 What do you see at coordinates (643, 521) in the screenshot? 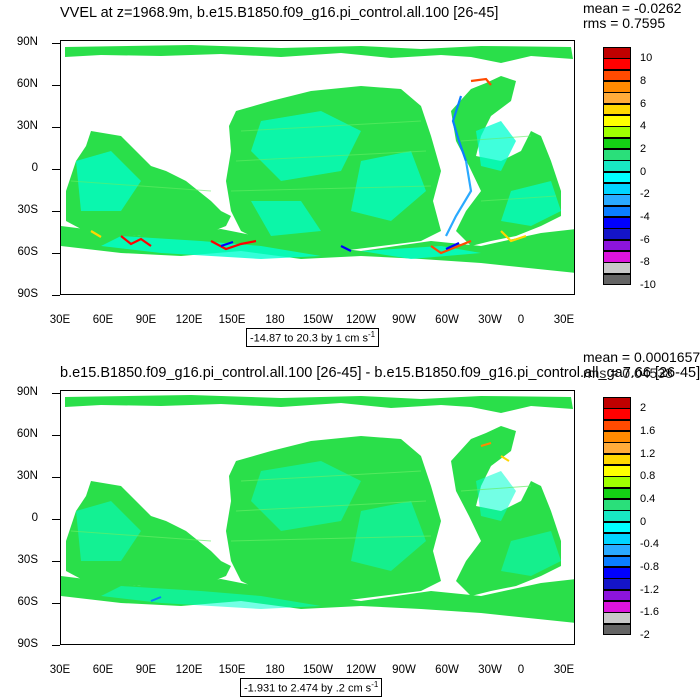
I see `colorbar-tick-label: 0` at bounding box center [643, 521].